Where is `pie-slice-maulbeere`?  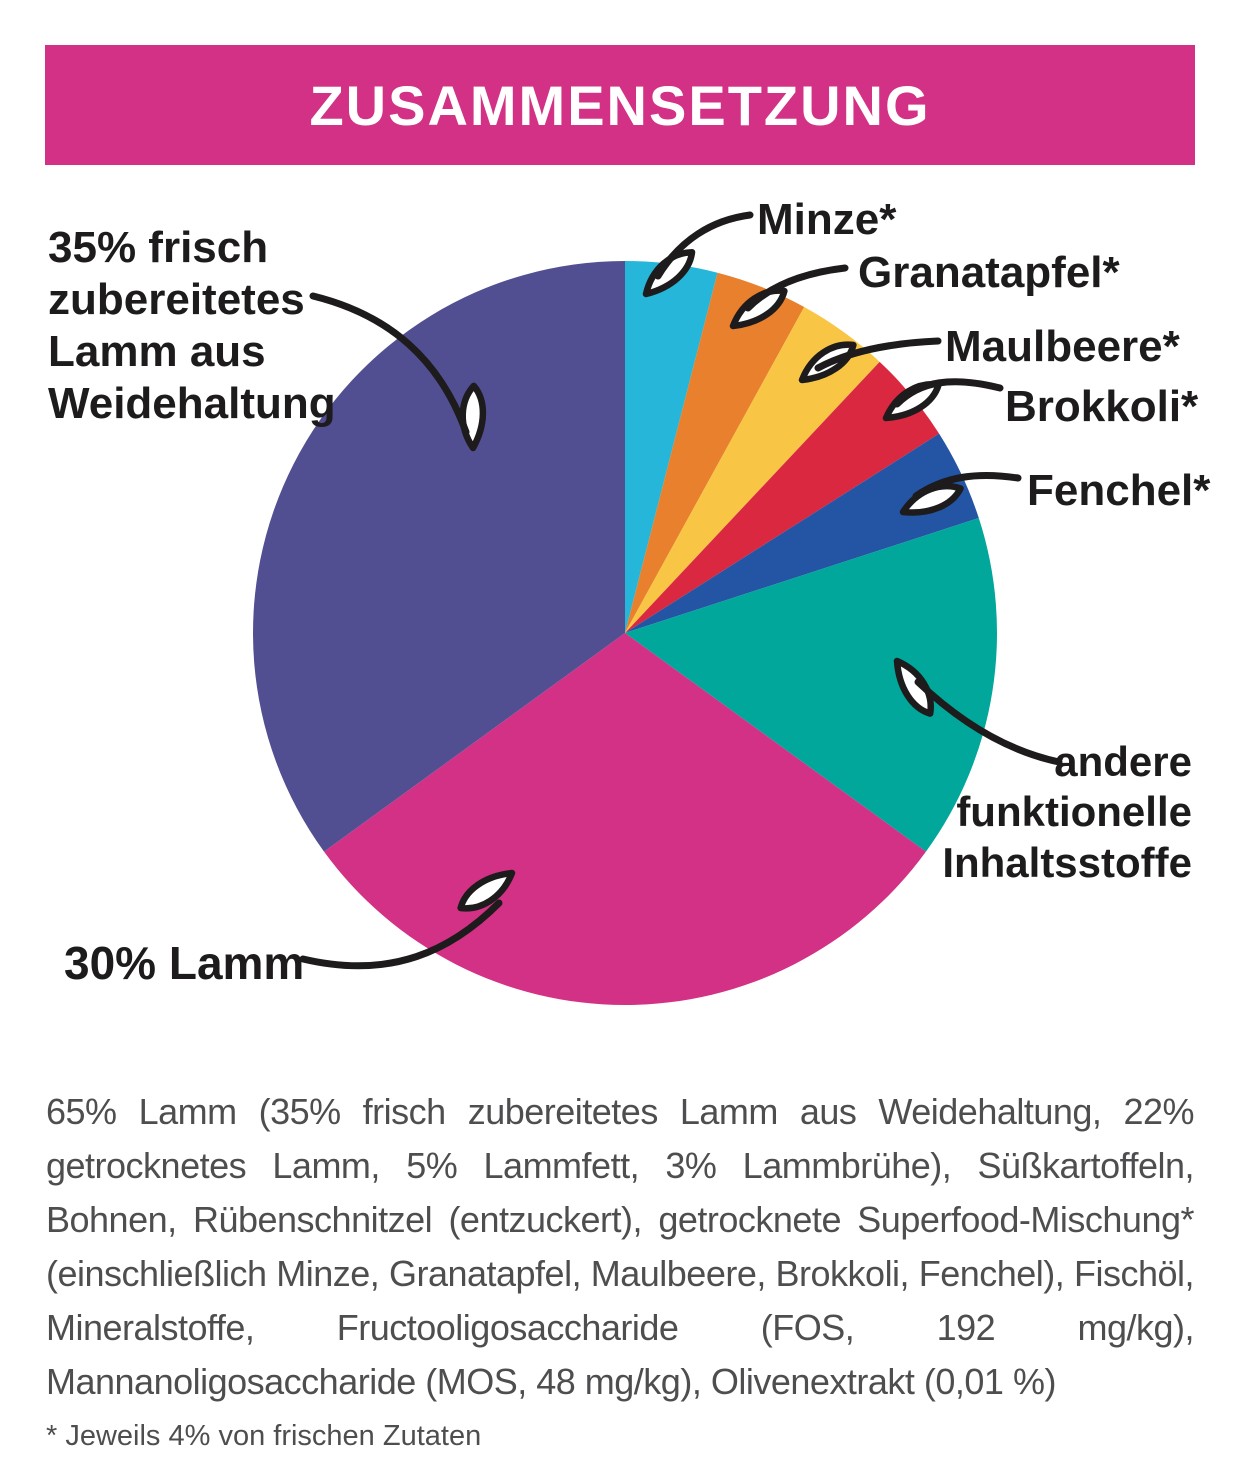 pie-slice-maulbeere is located at coordinates (752, 470).